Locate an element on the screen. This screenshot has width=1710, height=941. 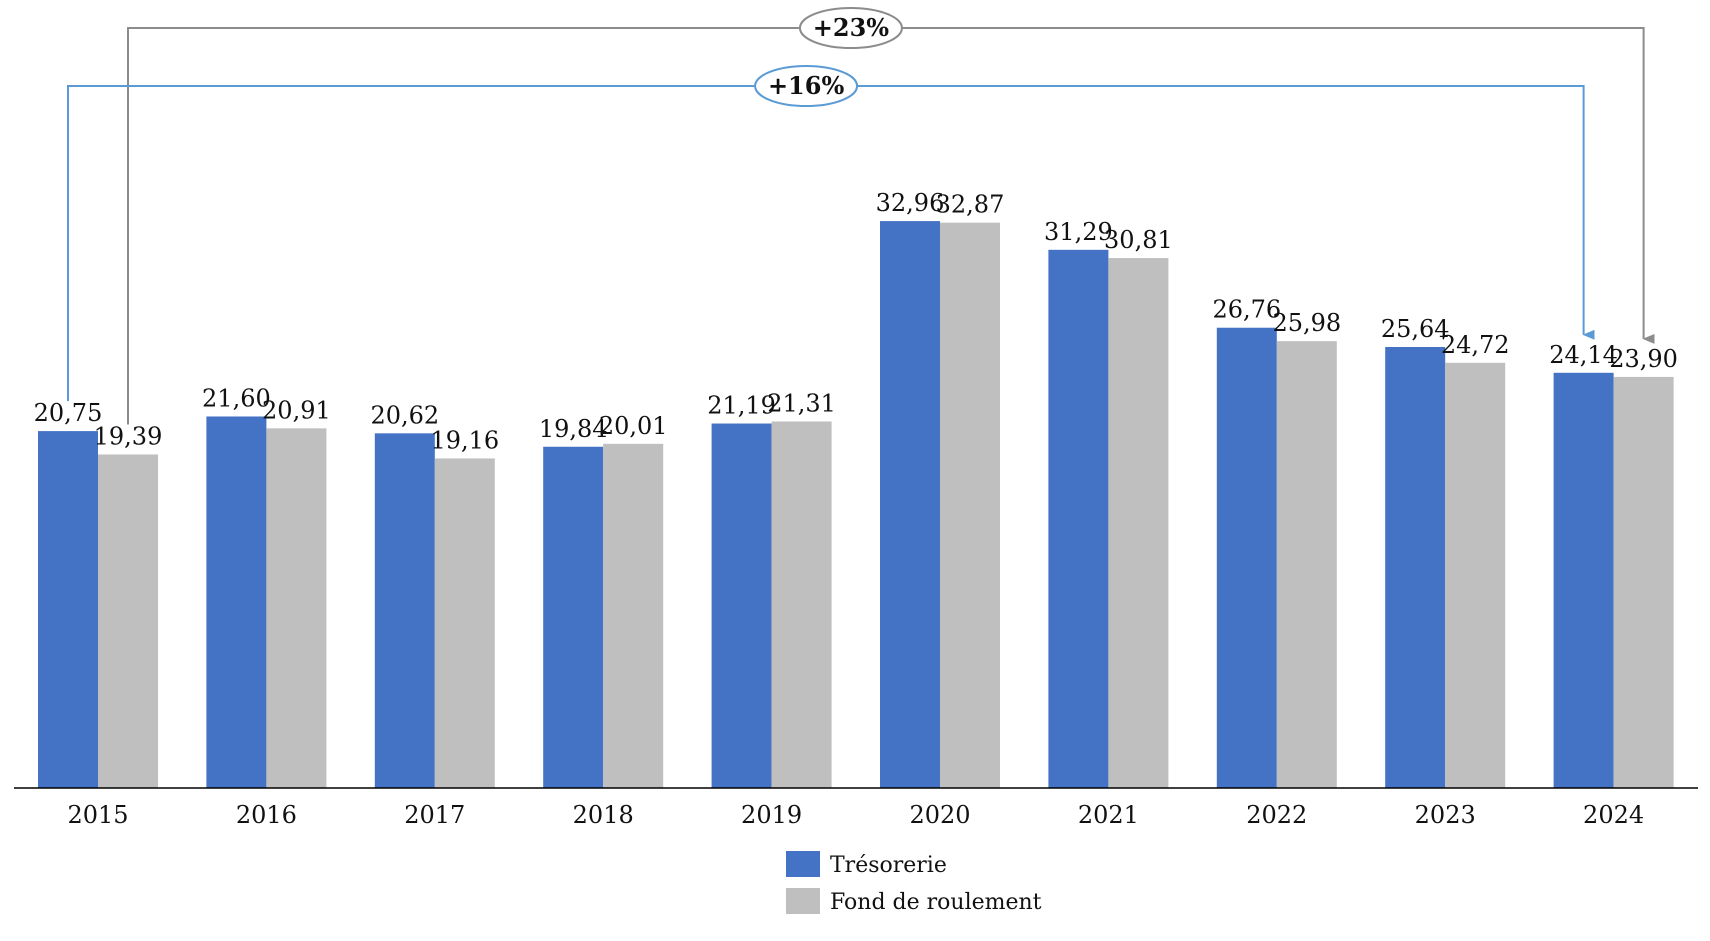
value-label-tresorerie-2020: 32,96 is located at coordinates (910, 203).